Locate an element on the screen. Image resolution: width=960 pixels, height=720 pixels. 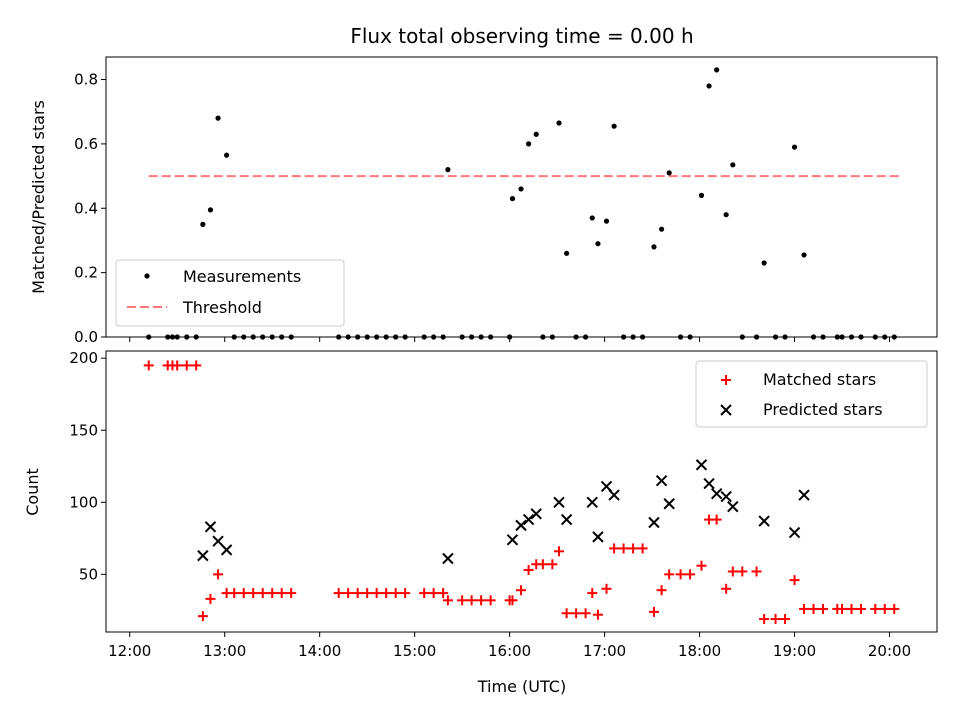
count-xlabel: Time (UTC) is located at coordinates (521, 686).